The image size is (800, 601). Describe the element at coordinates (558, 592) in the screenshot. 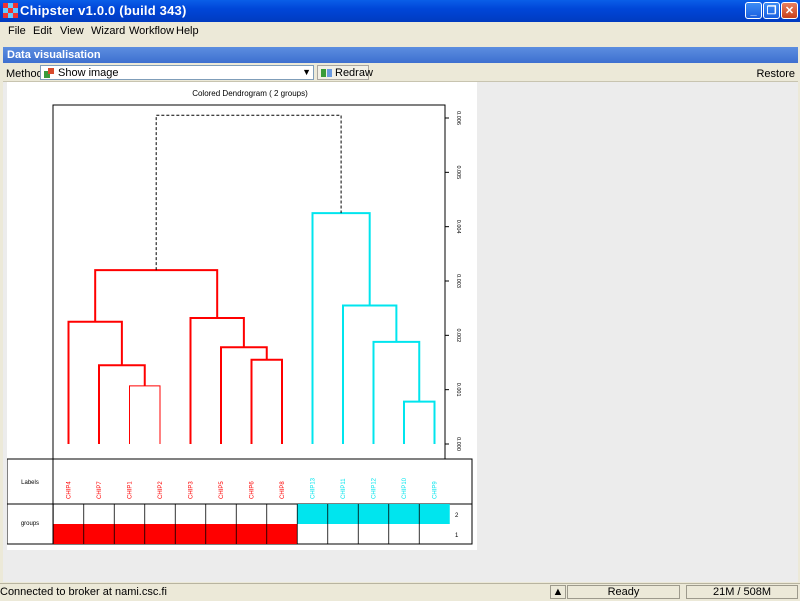

I see `chevron-up-icon: ▲` at that location.